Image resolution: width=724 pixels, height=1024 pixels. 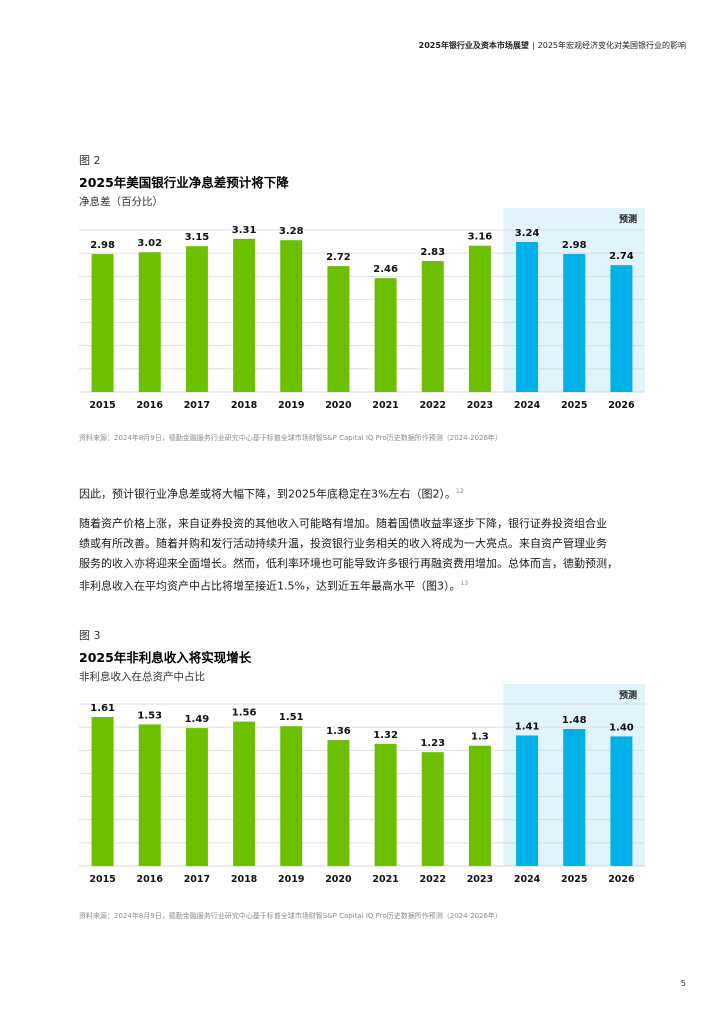 I want to click on value-label-2020: 1.36, so click(x=338, y=731).